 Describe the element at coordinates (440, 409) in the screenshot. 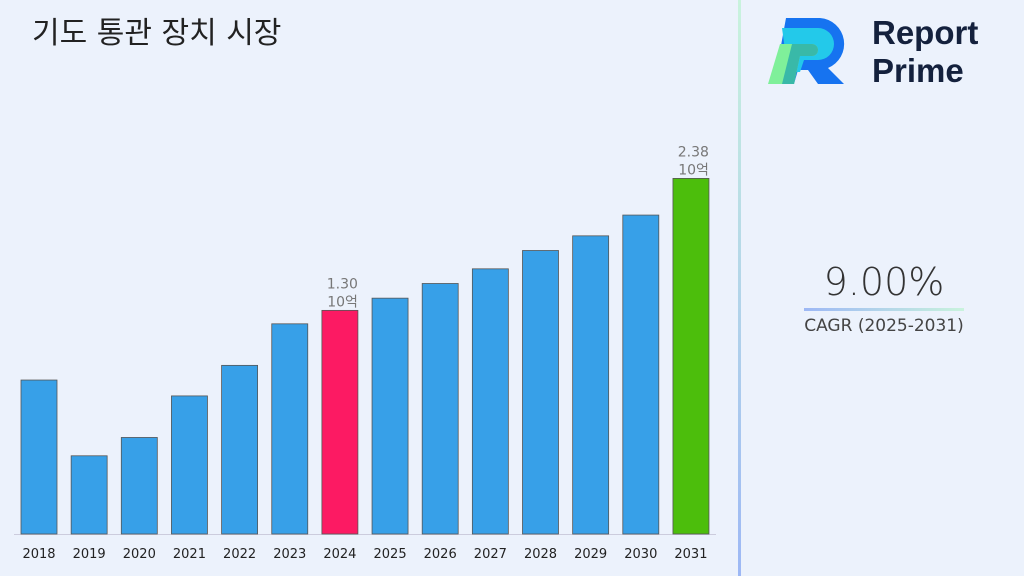

I see `bar-2026` at that location.